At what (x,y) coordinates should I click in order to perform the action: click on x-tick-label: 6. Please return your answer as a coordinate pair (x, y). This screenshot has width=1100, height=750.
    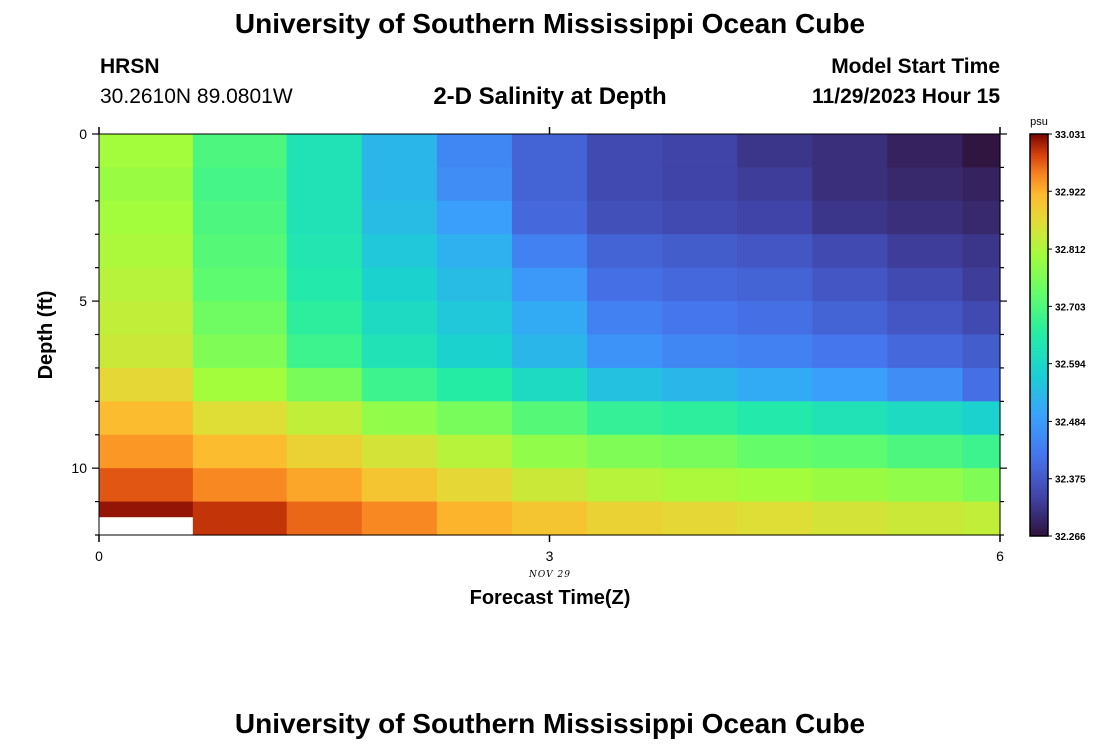
    Looking at the image, I should click on (1000, 556).